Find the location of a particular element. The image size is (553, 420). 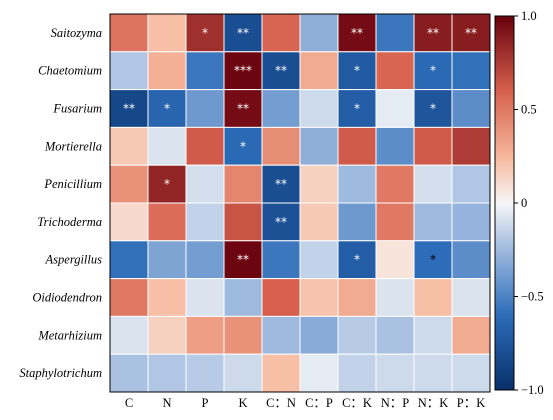

colorbar-tick-label: 0 is located at coordinates (524, 203).